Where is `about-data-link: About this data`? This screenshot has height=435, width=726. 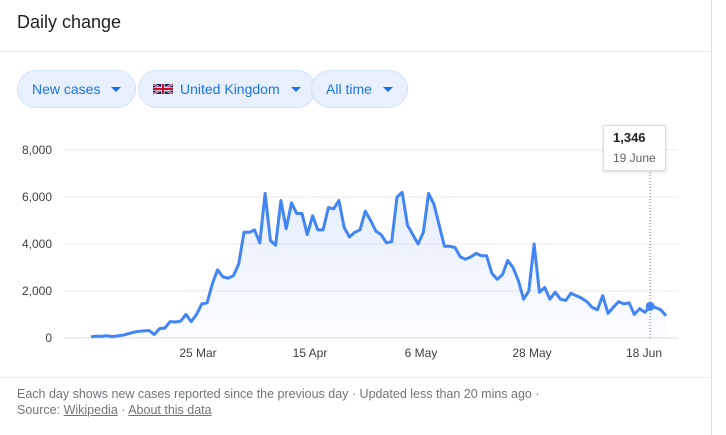
about-data-link: About this data is located at coordinates (170, 410).